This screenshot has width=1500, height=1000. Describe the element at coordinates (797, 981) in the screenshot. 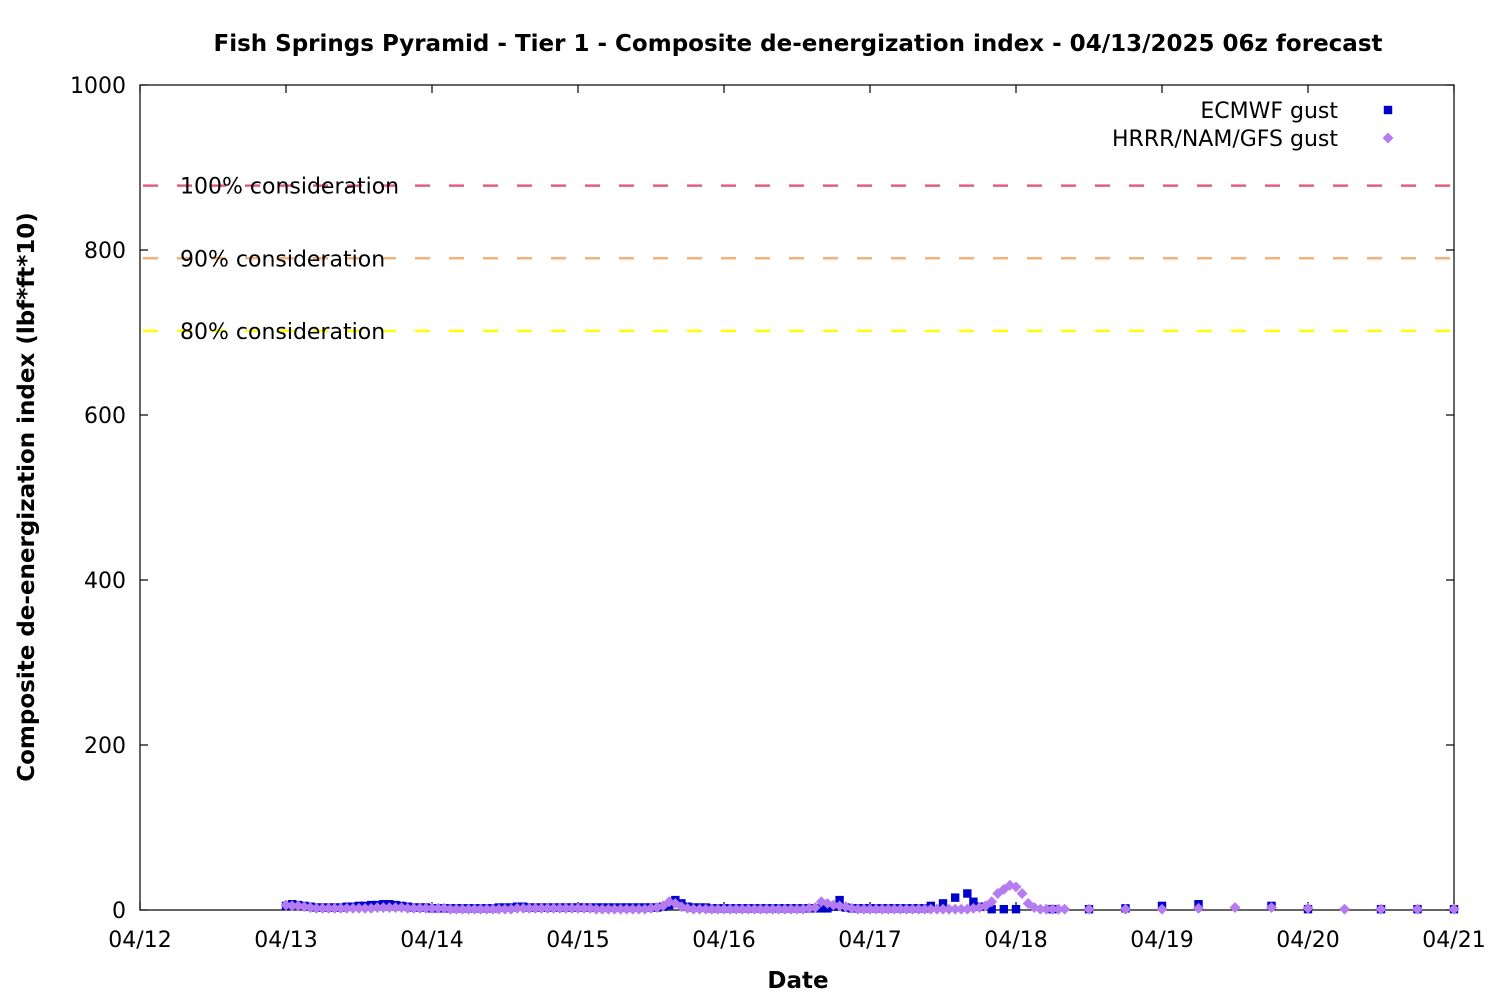

I see `x-axis-title: Date` at that location.